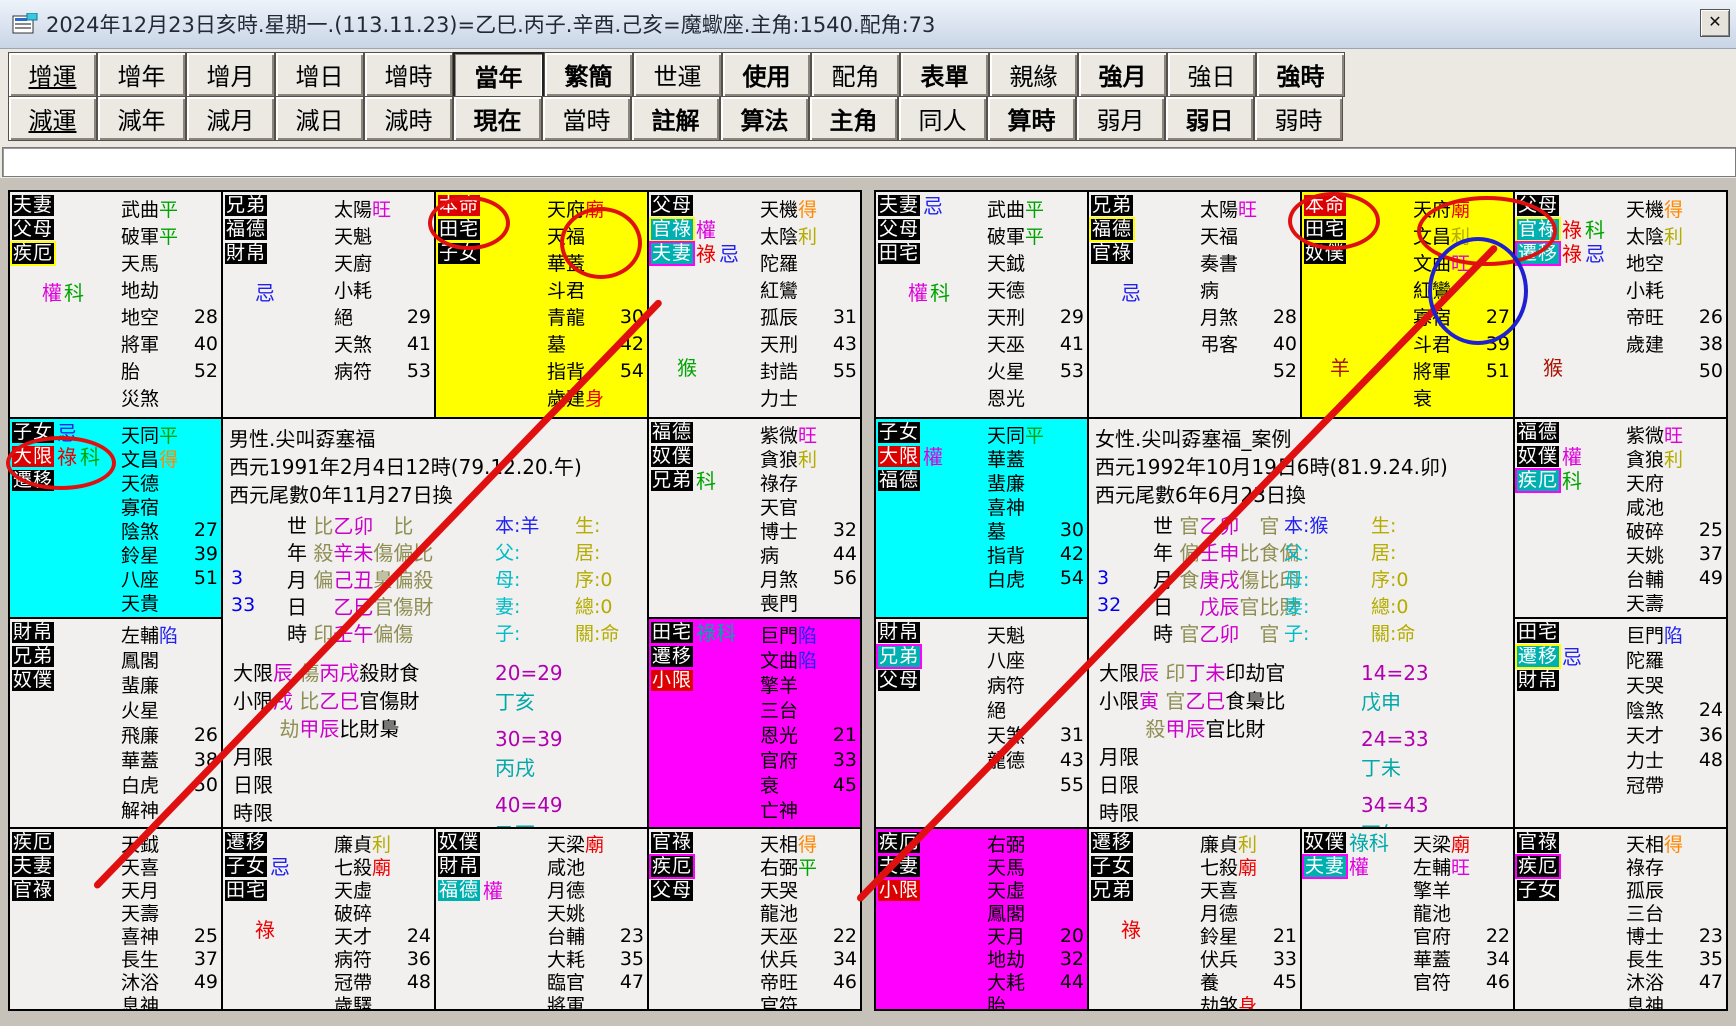 This screenshot has height=1026, width=1736. What do you see at coordinates (1211, 74) in the screenshot?
I see `toolbar-button-強日: 強日` at bounding box center [1211, 74].